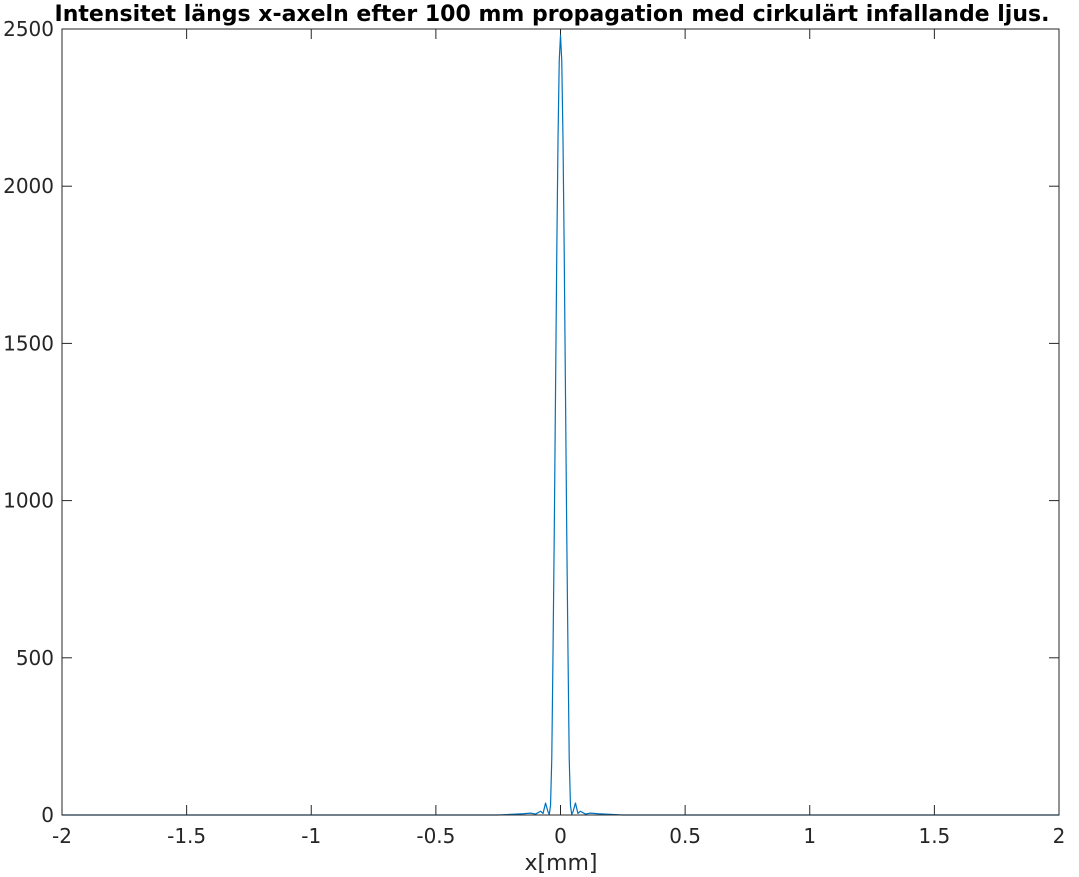  Describe the element at coordinates (28, 186) in the screenshot. I see `y-tick-label: 2000` at that location.